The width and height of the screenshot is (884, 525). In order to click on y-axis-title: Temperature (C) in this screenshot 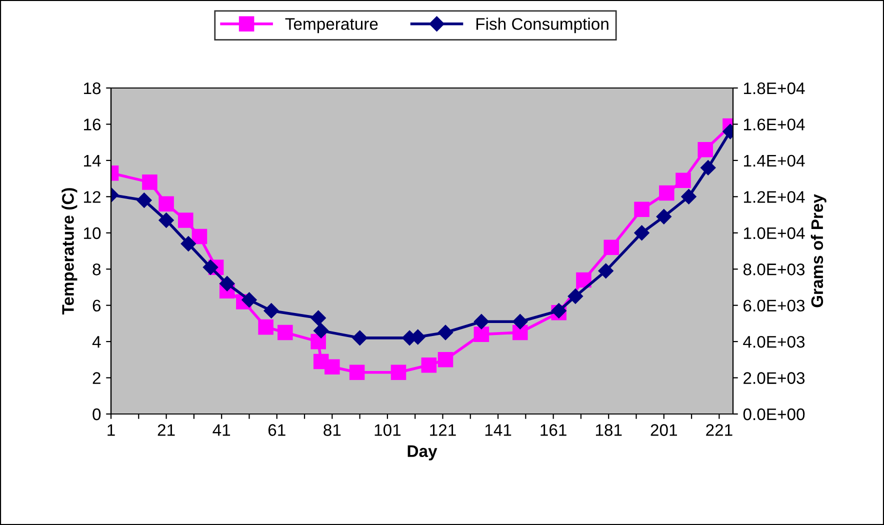, I will do `click(70, 251)`.